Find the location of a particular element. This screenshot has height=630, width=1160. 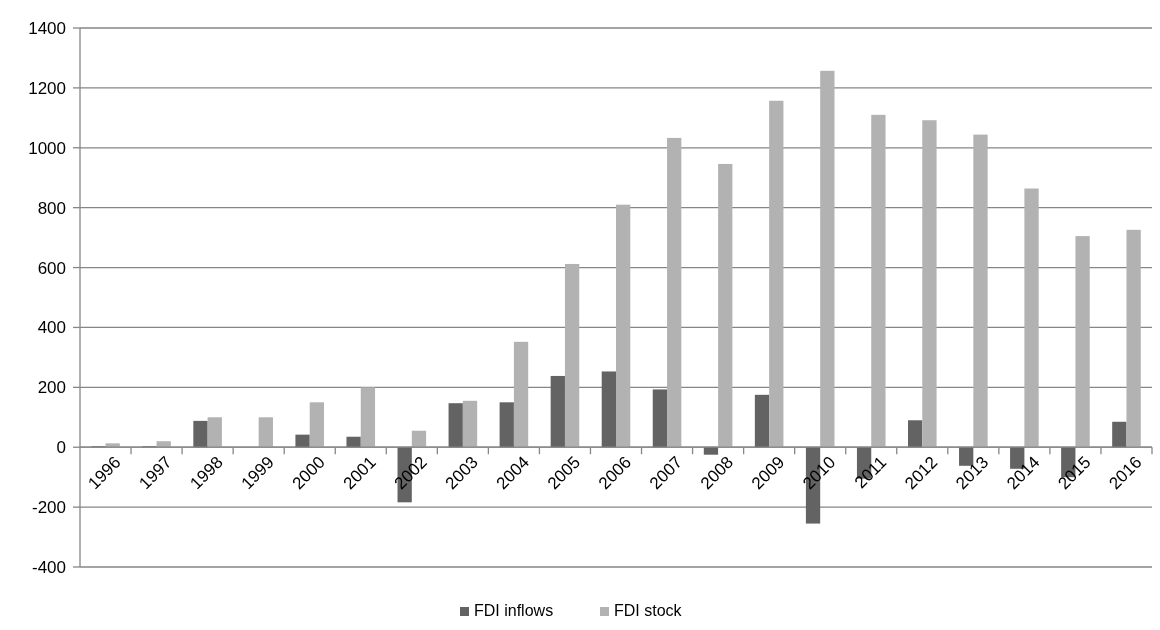

y-tick-label: 600 is located at coordinates (51, 268).